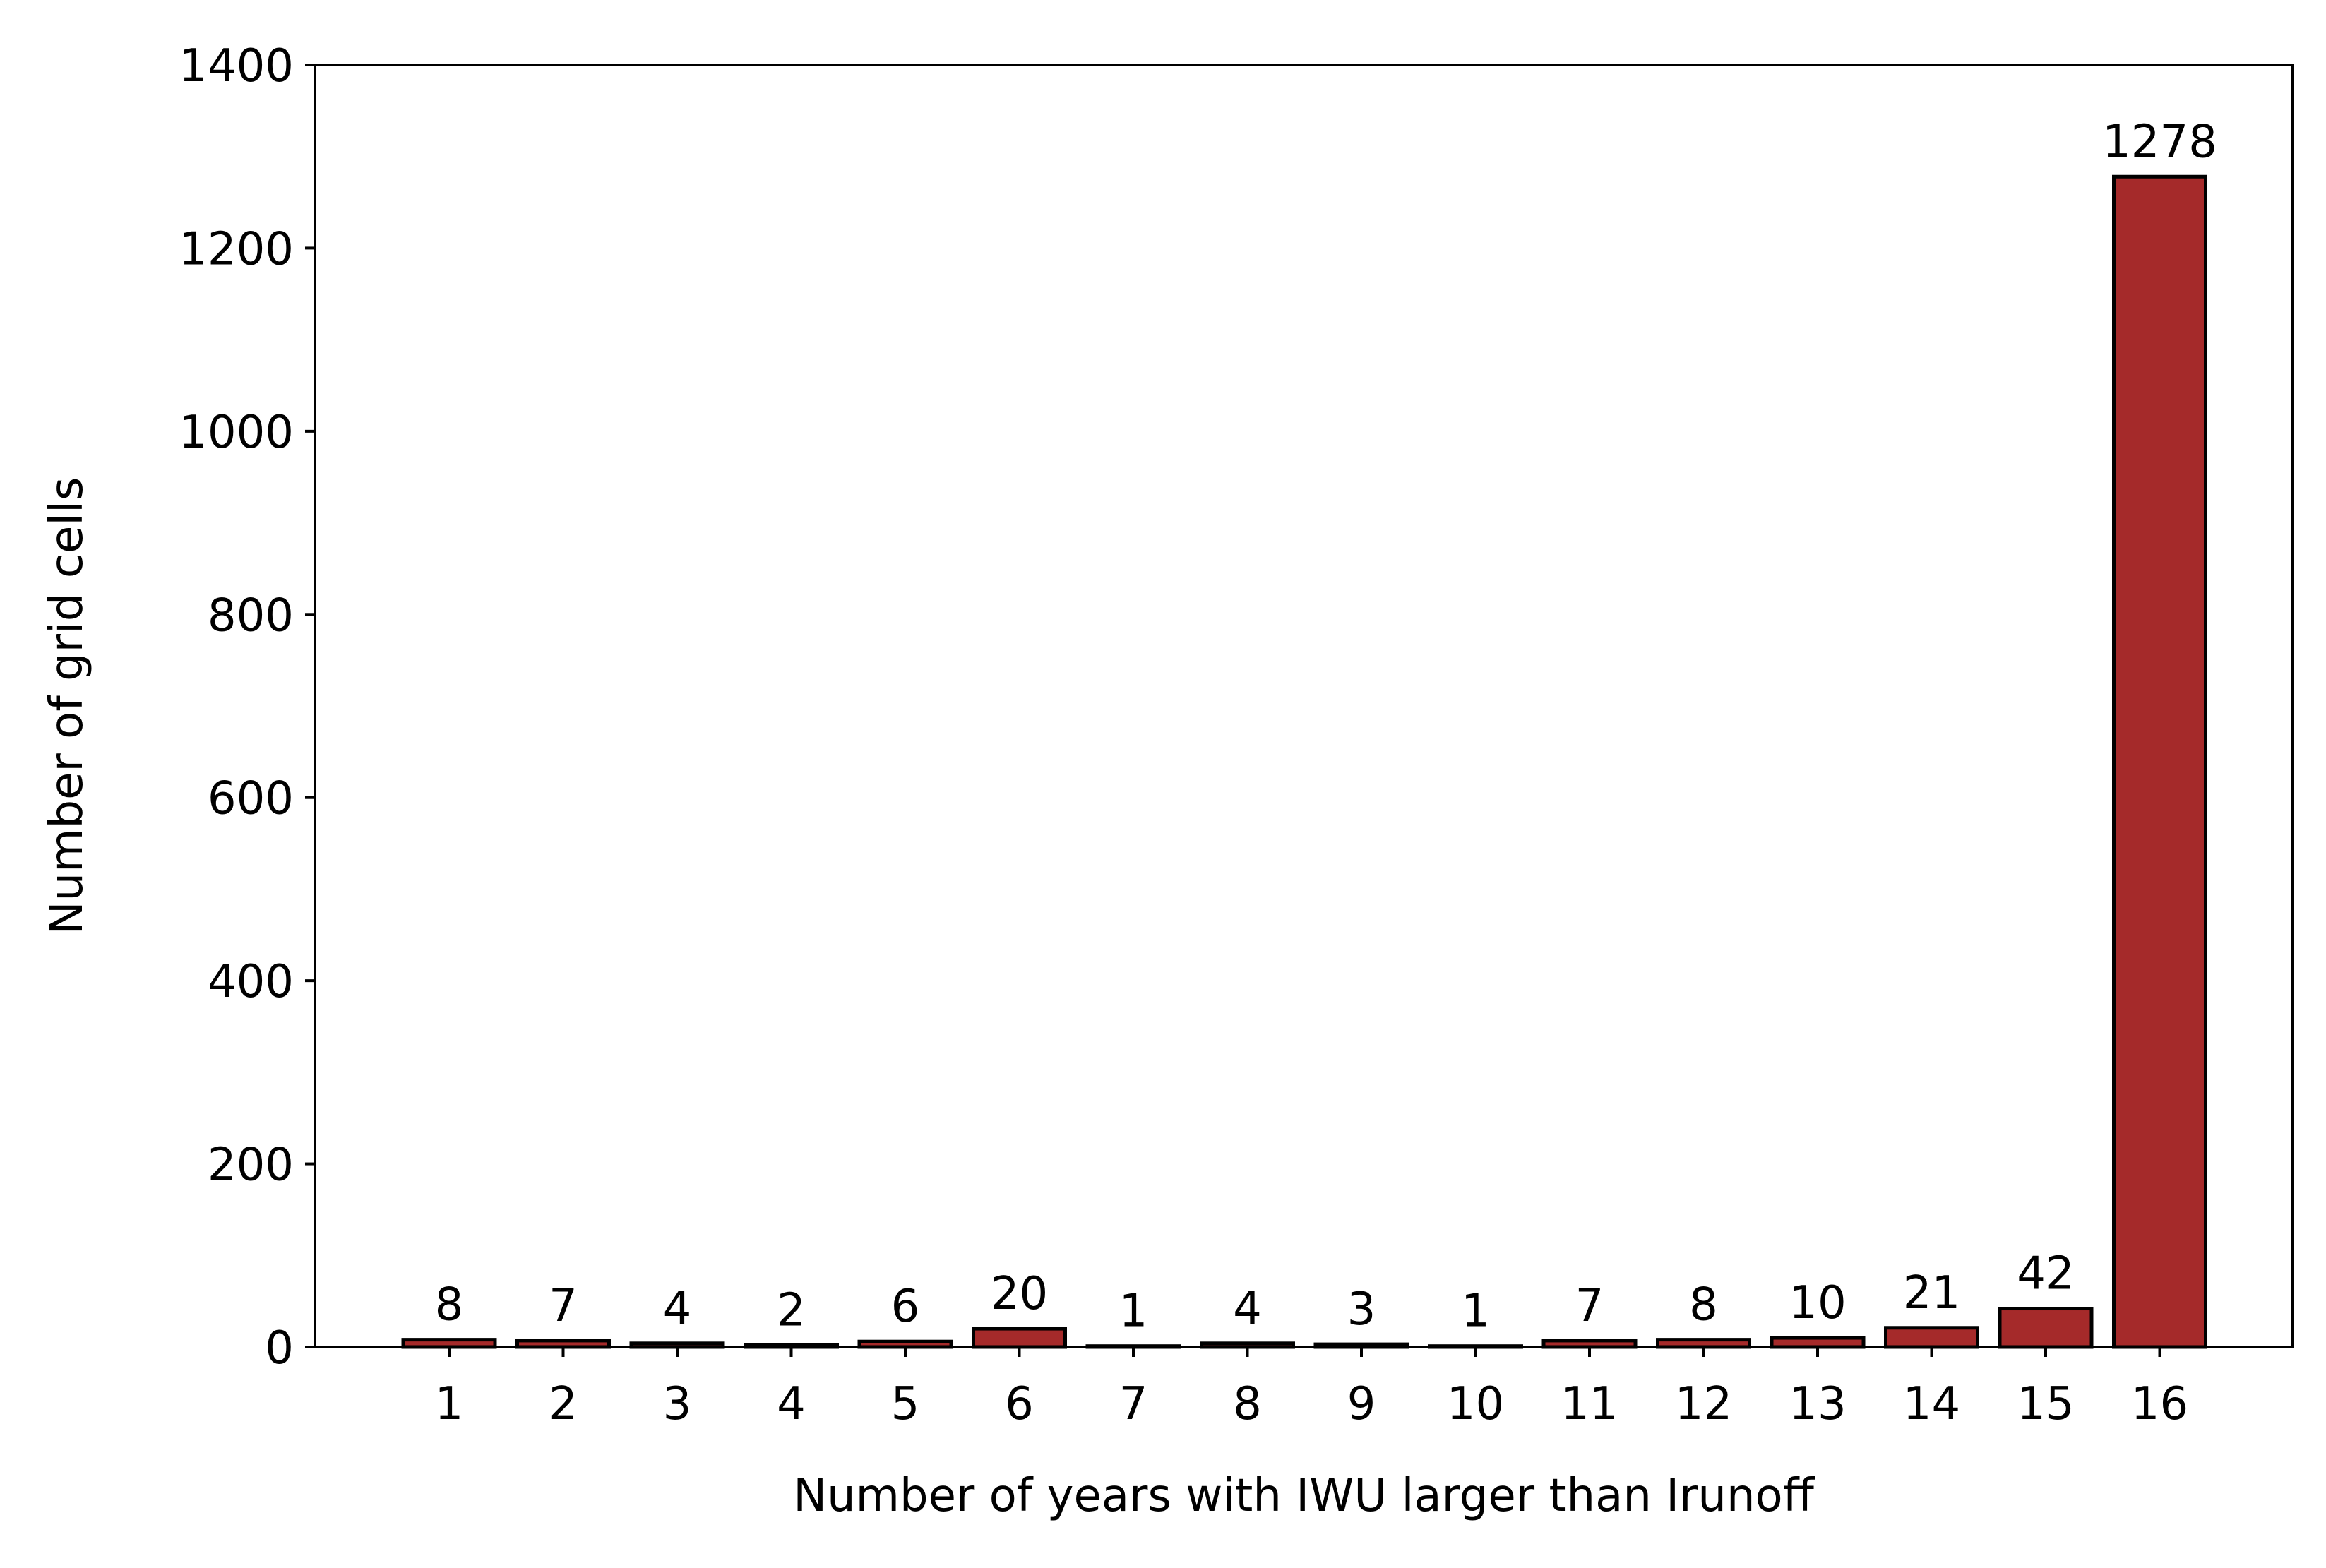  What do you see at coordinates (1361, 1309) in the screenshot?
I see `data-label-9: 3` at bounding box center [1361, 1309].